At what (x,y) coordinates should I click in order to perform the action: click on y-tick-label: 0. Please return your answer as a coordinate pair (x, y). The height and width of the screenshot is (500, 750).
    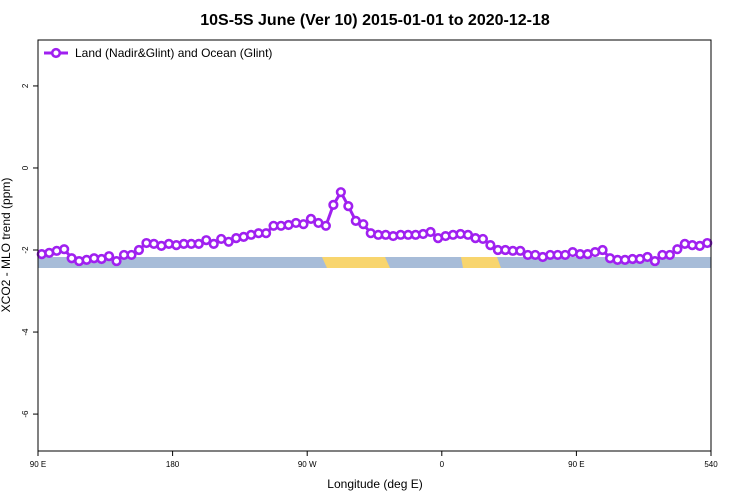
    Looking at the image, I should click on (25, 167).